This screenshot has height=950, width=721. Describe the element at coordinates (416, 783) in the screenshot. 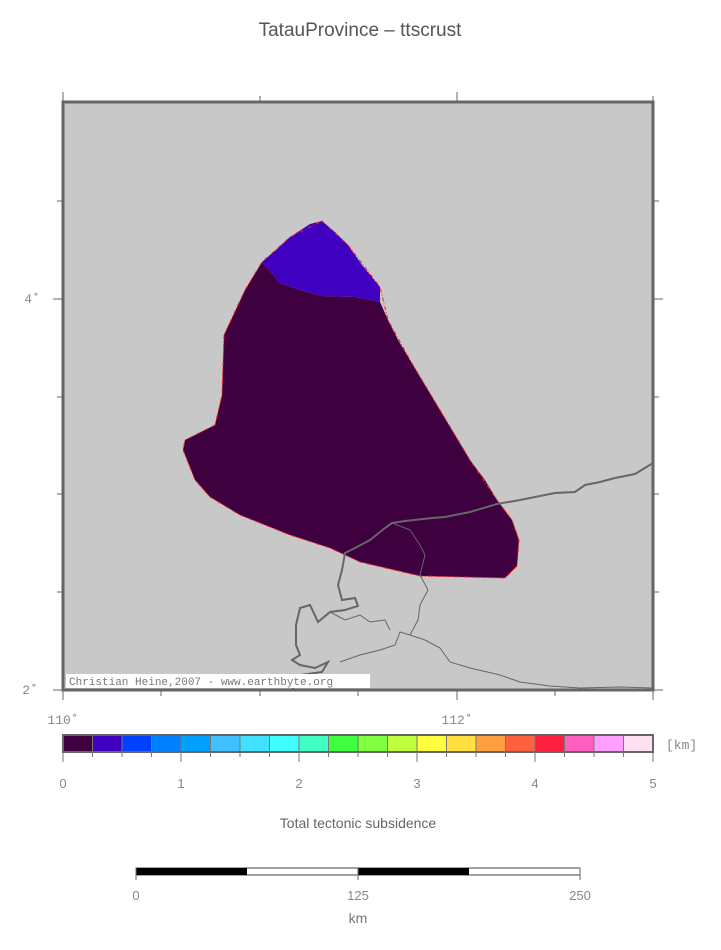

I see `colorbar-tick-label: 3` at that location.